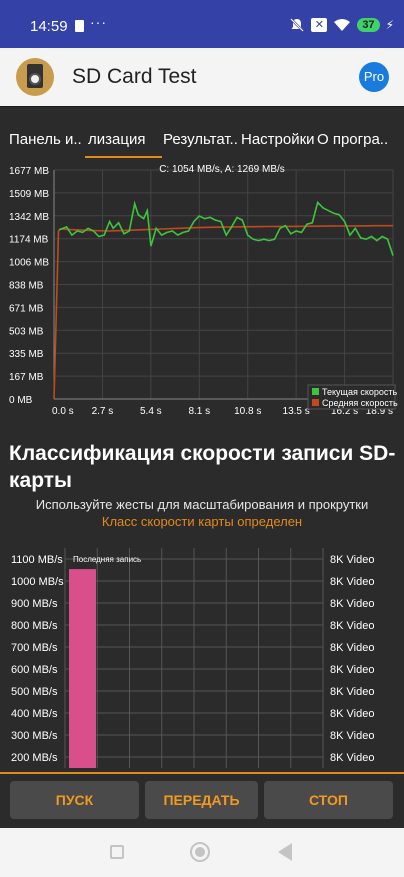  I want to click on y-tick-label: 1006 MB, so click(29, 263).